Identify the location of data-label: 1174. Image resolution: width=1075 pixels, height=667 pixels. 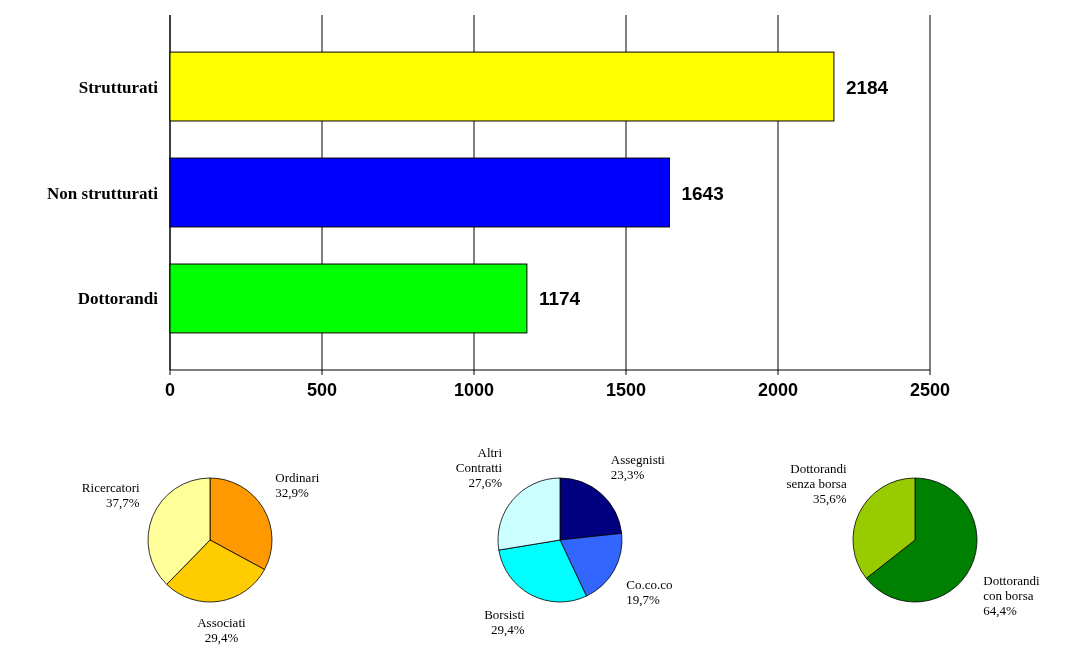
(559, 299).